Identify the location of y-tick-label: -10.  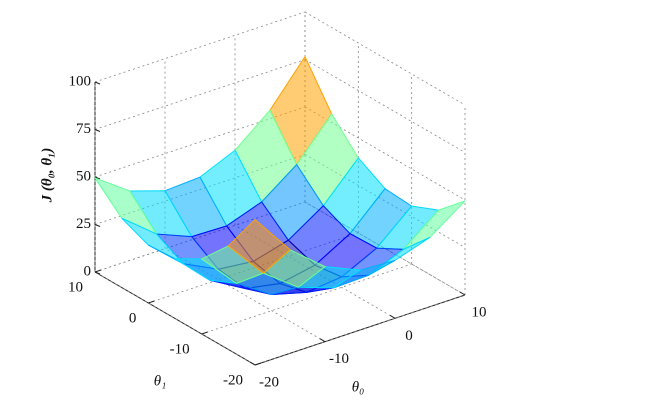
(180, 349).